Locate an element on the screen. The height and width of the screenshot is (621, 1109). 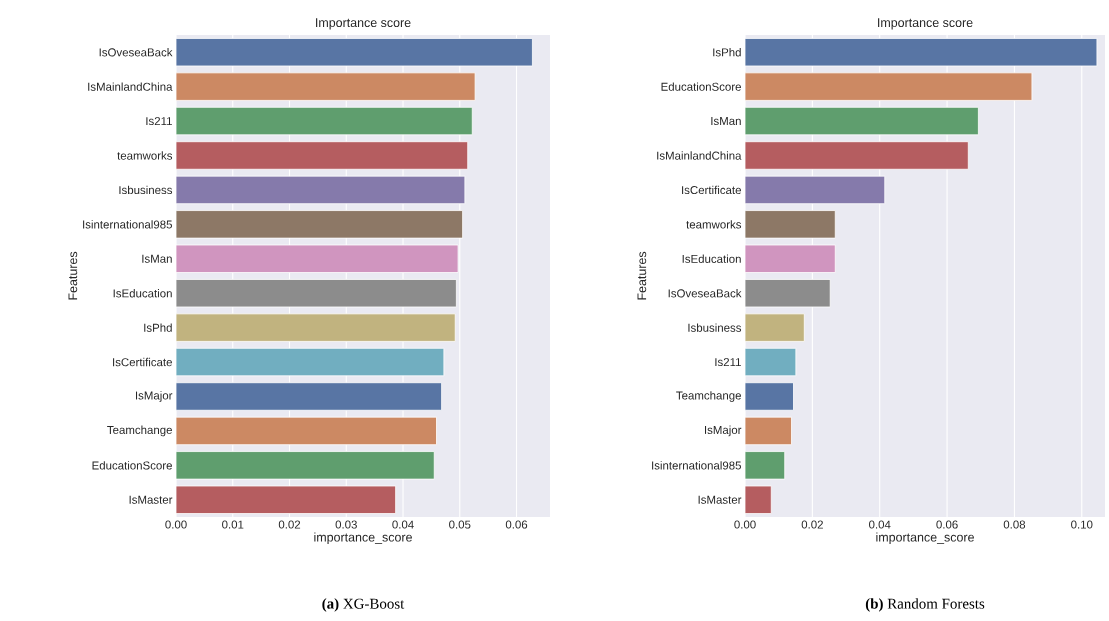
x-tick-label: 0.03 is located at coordinates (346, 524).